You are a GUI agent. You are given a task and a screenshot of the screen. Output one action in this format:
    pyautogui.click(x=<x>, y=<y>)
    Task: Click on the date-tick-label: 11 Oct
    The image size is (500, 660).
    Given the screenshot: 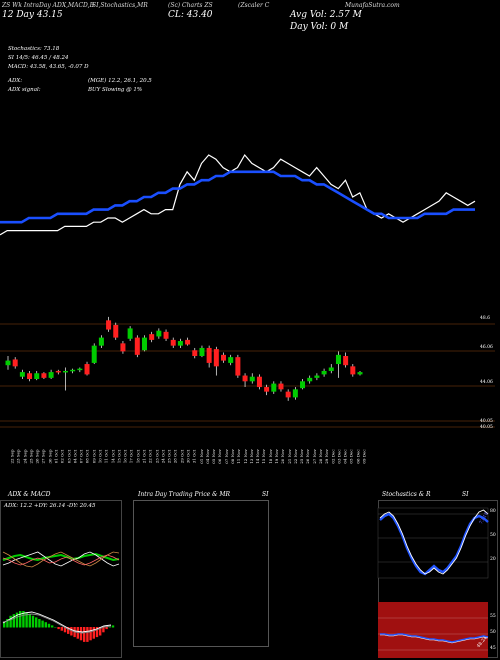 What is the action you would take?
    pyautogui.click(x=106, y=456)
    